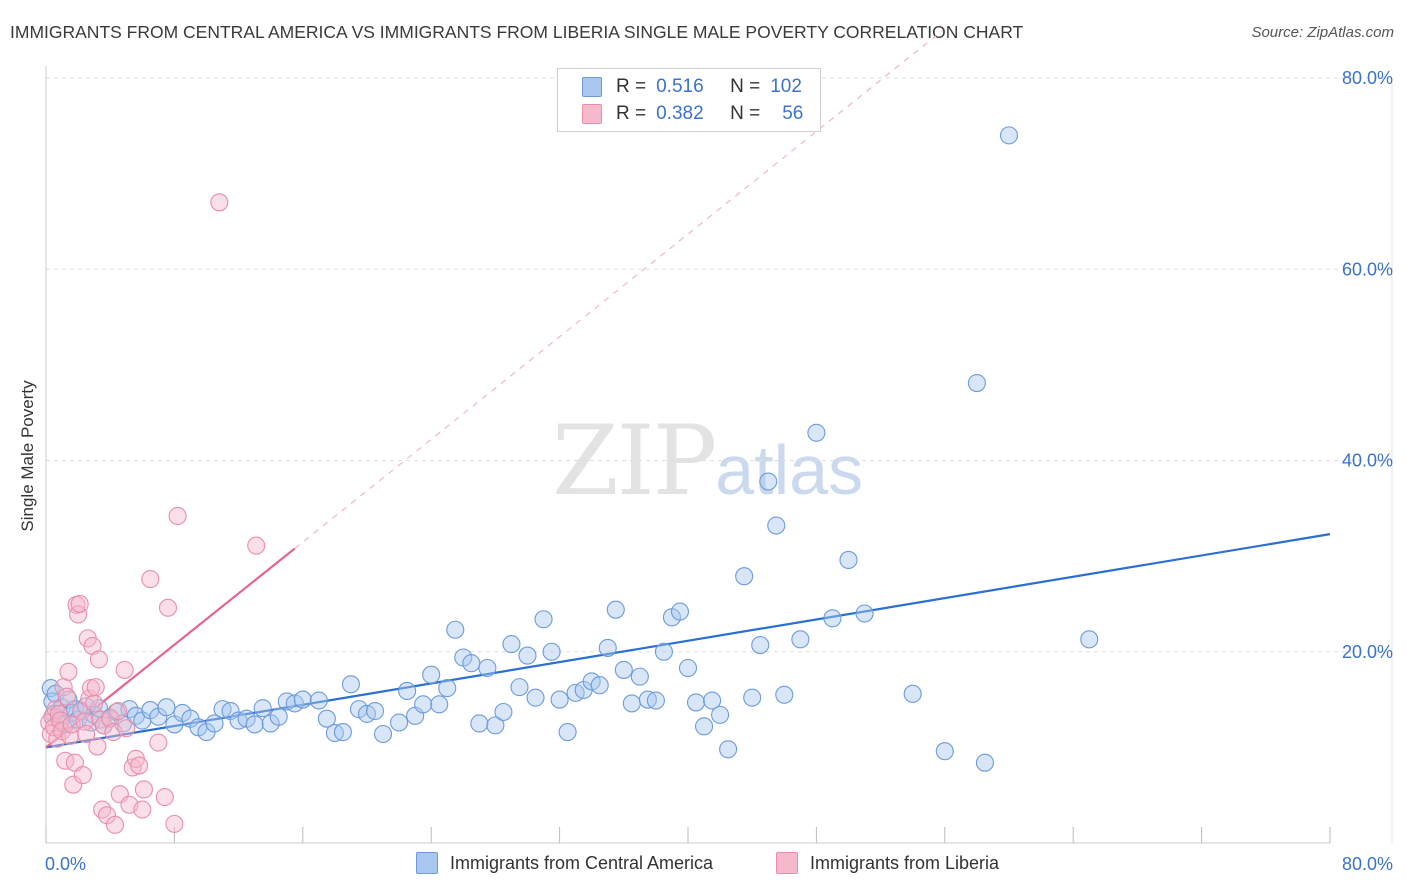 This screenshot has width=1406, height=892. I want to click on source-label: Source: ZipAtlas.com, so click(1322, 32).